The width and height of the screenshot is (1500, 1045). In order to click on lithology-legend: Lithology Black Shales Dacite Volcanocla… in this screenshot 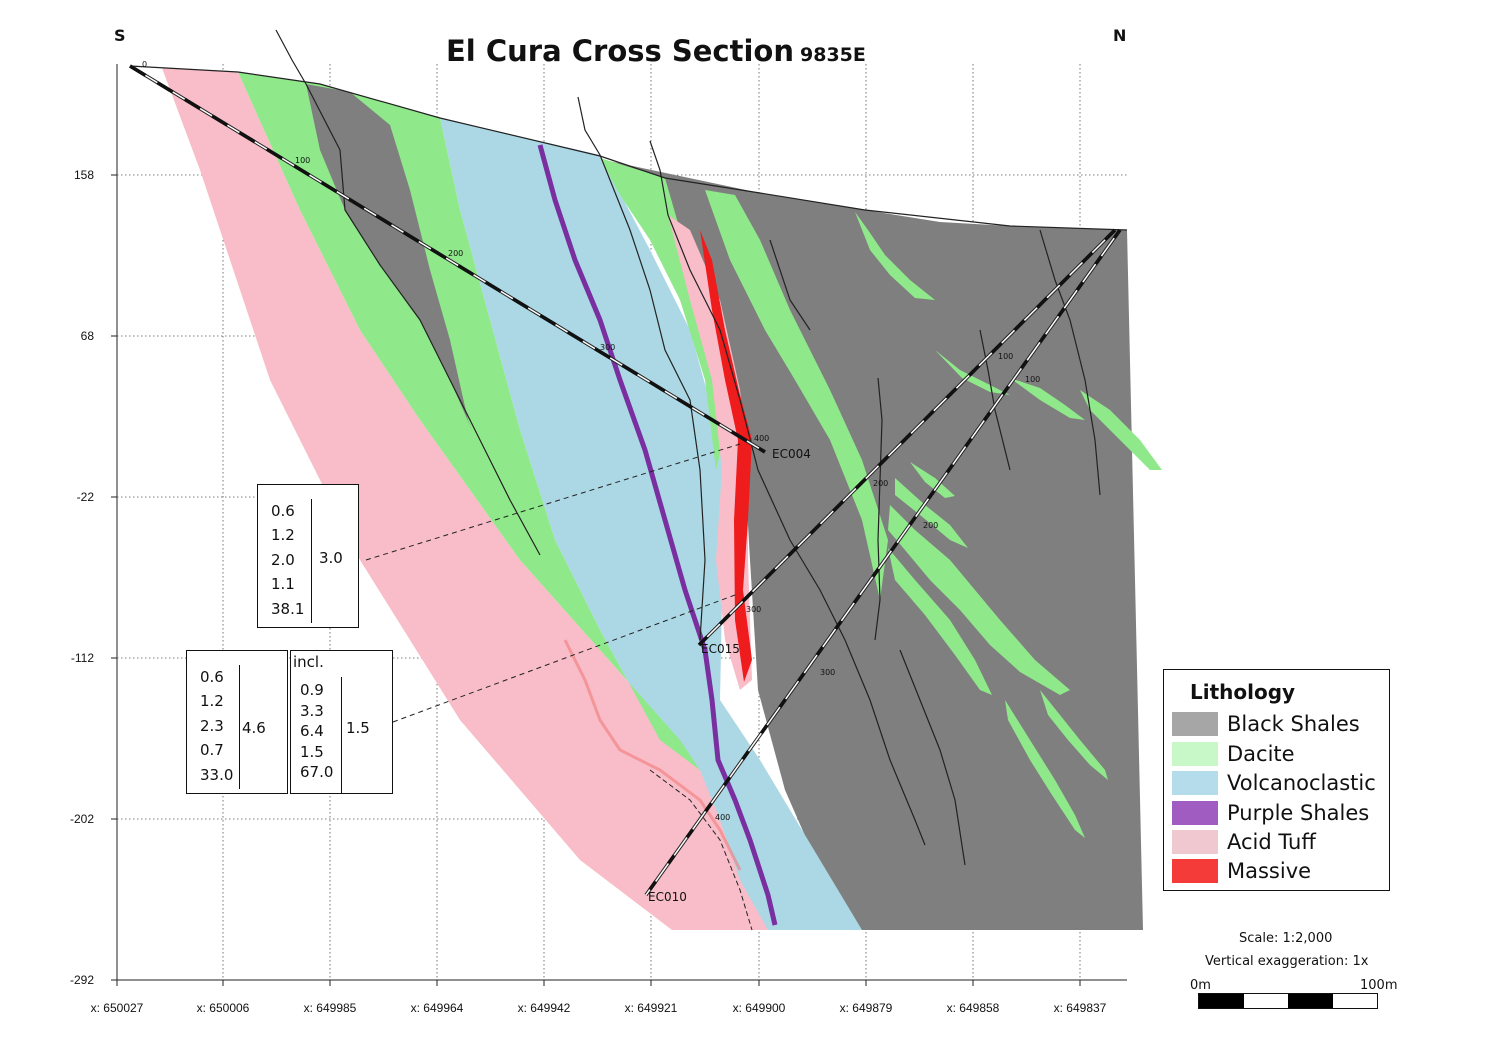, I will do `click(1276, 780)`.